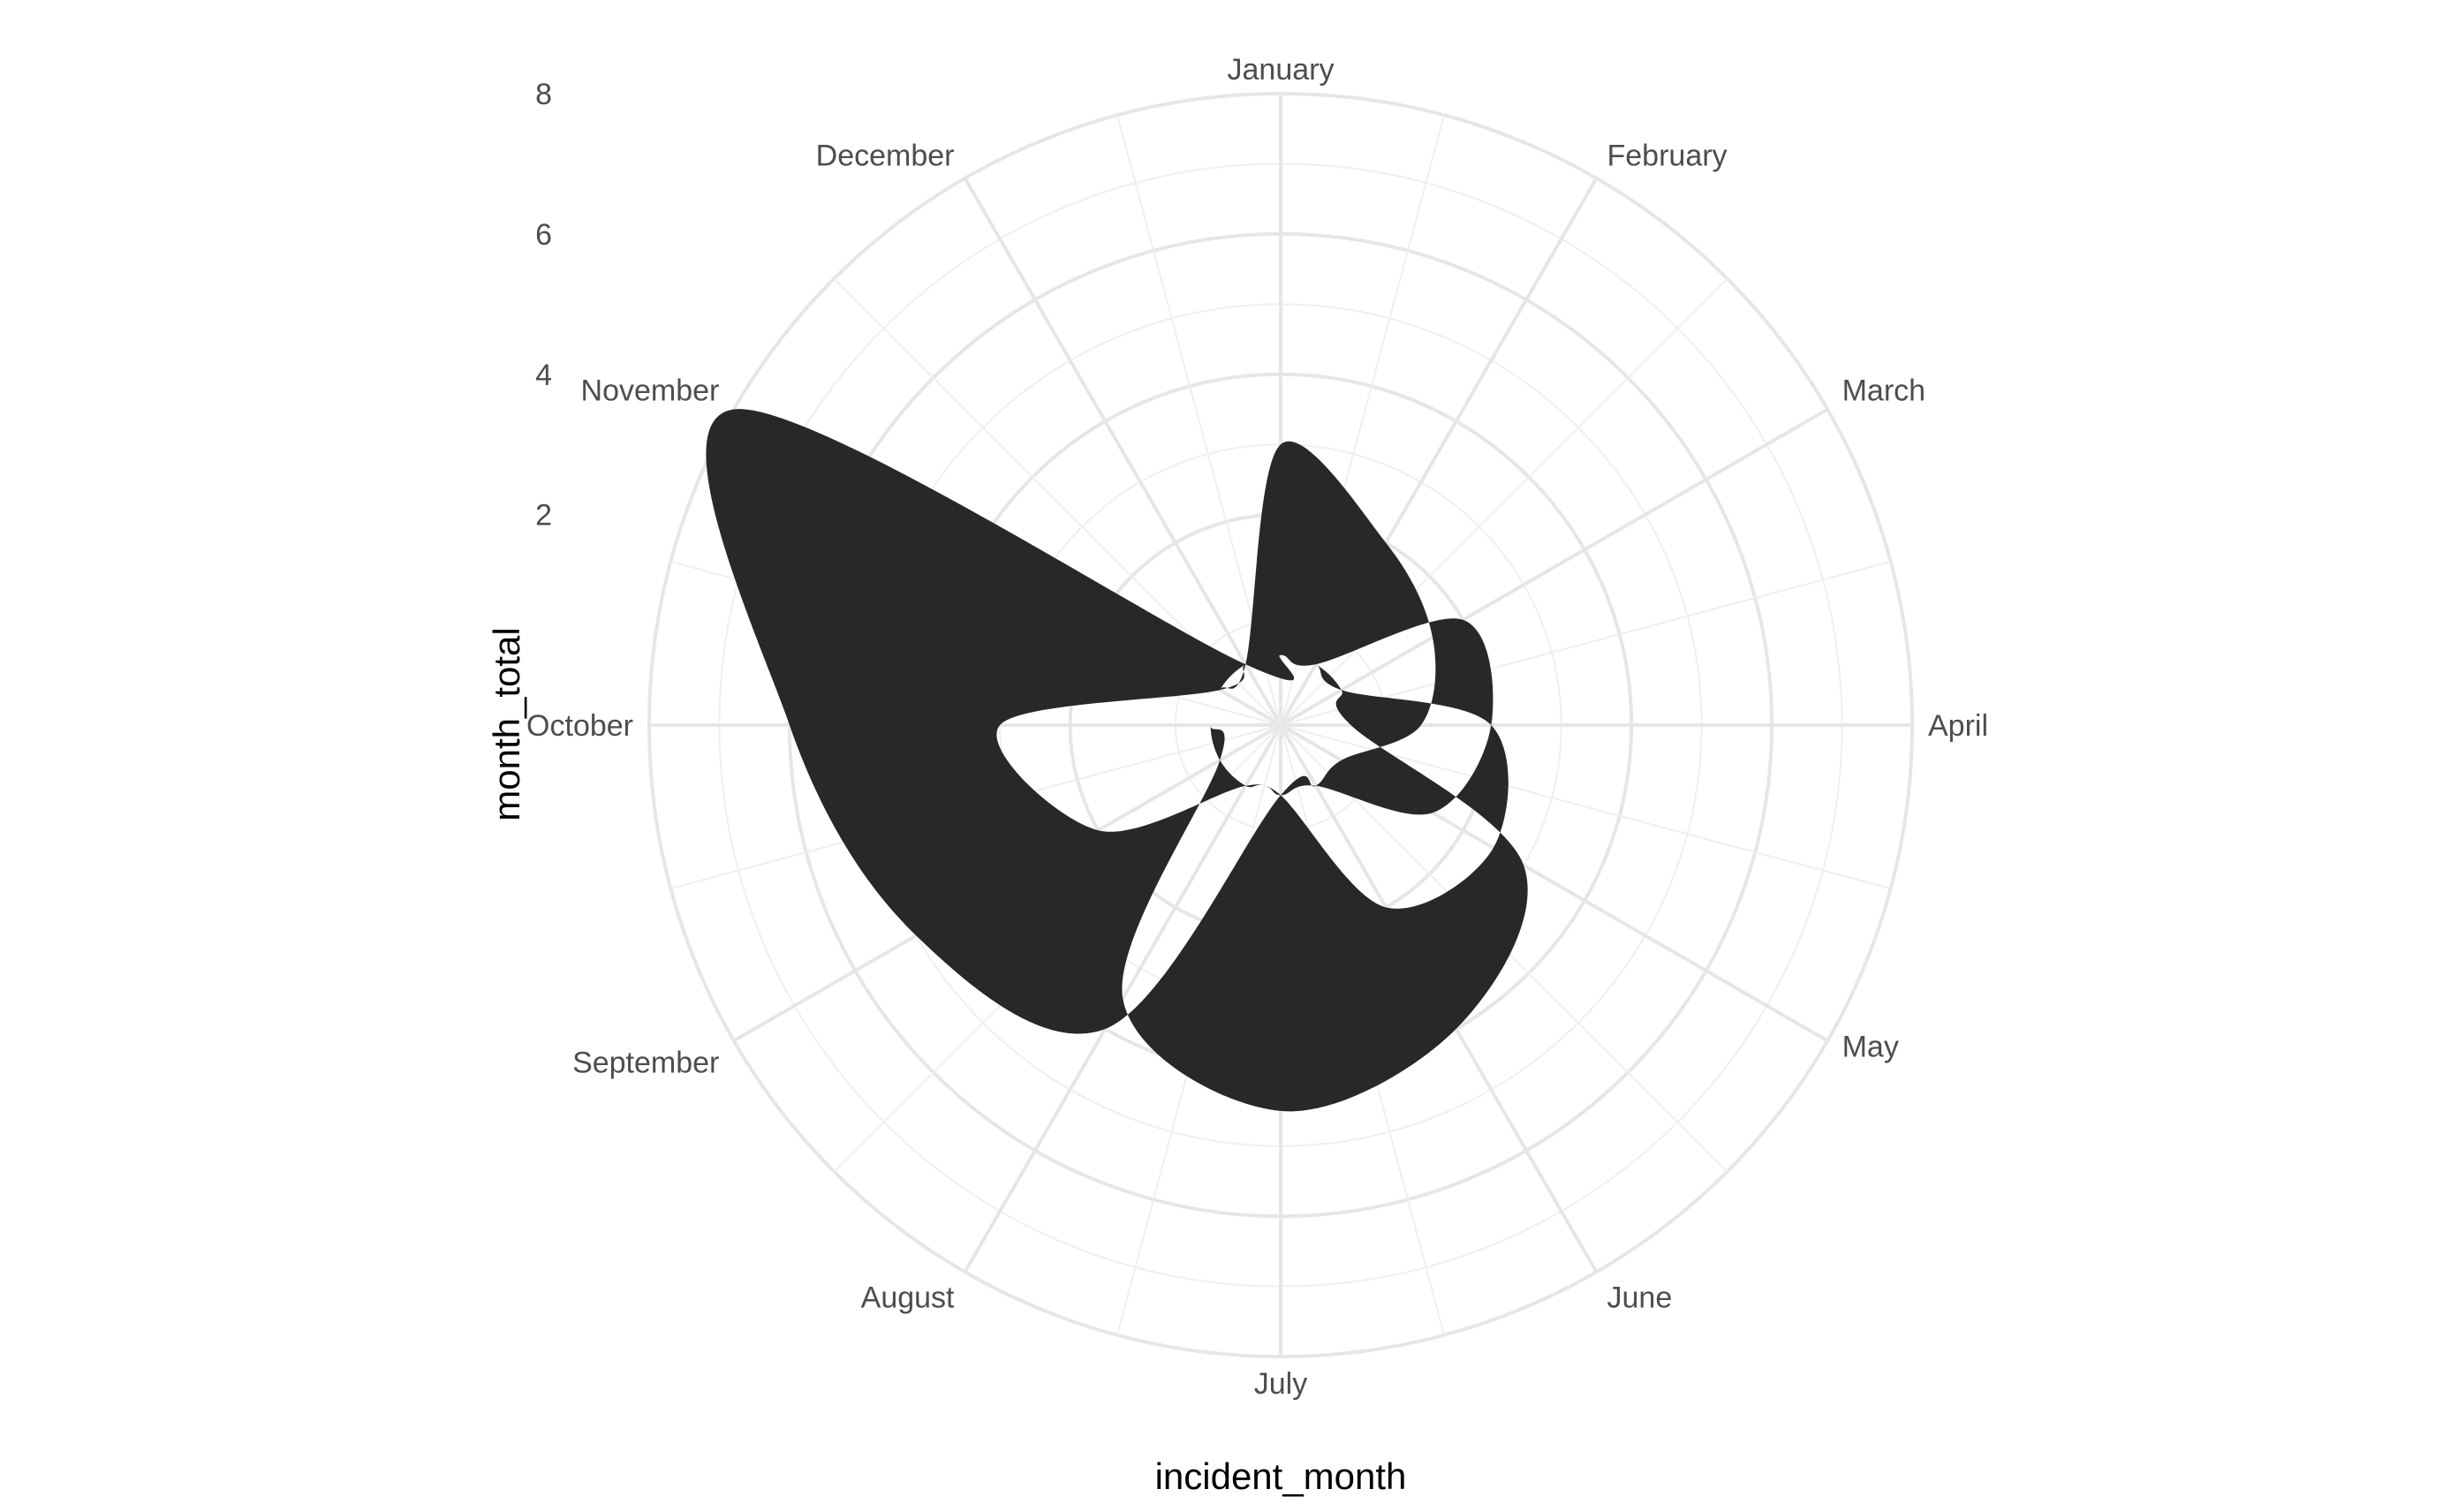  What do you see at coordinates (1281, 70) in the screenshot?
I see `month-label-january: January` at bounding box center [1281, 70].